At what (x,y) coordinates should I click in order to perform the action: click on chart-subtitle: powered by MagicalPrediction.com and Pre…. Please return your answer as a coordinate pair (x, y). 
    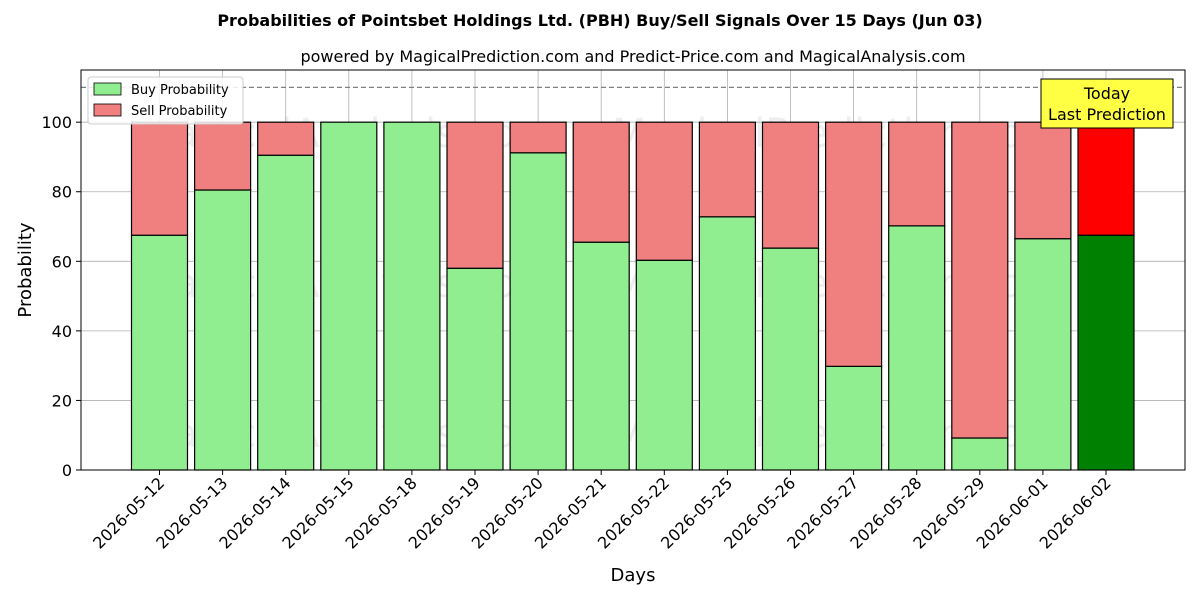
    Looking at the image, I should click on (632, 56).